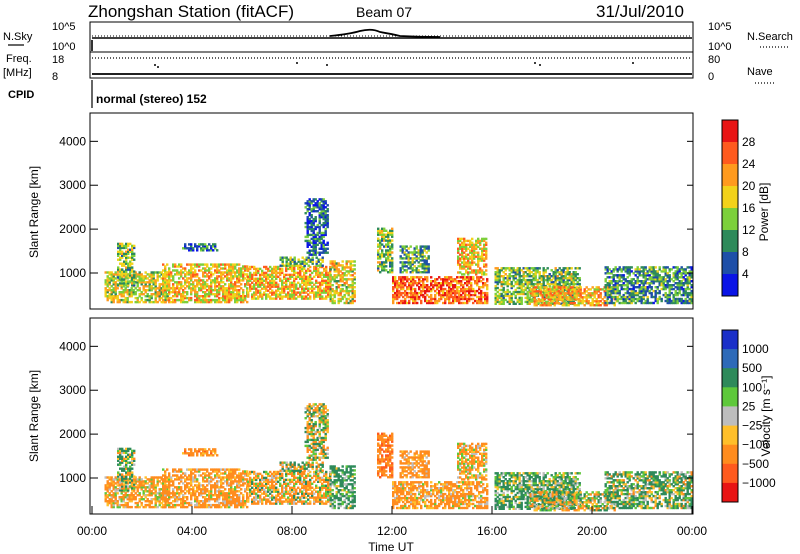  I want to click on power-y-axis-label: Slant Range [km], so click(34, 212).